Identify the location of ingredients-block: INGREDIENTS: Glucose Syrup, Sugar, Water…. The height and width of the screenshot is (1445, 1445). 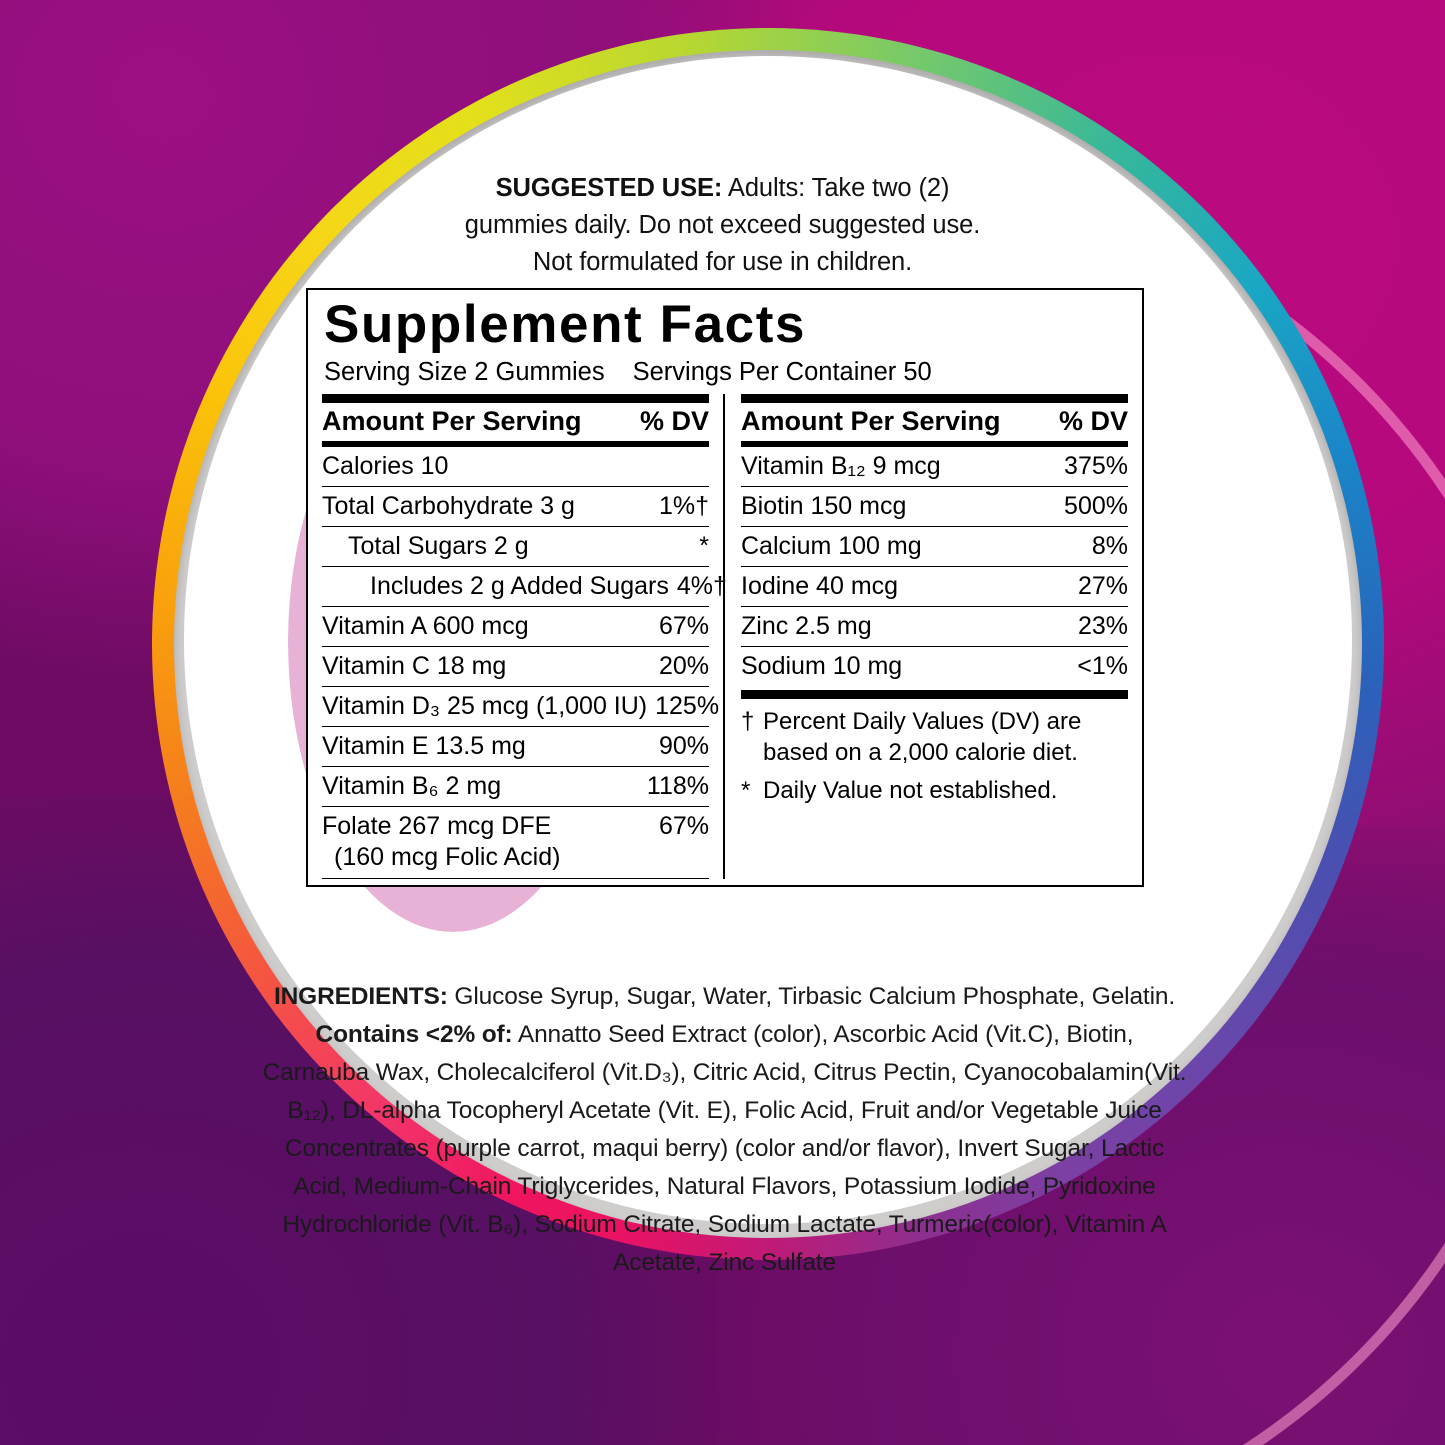
(724, 1130).